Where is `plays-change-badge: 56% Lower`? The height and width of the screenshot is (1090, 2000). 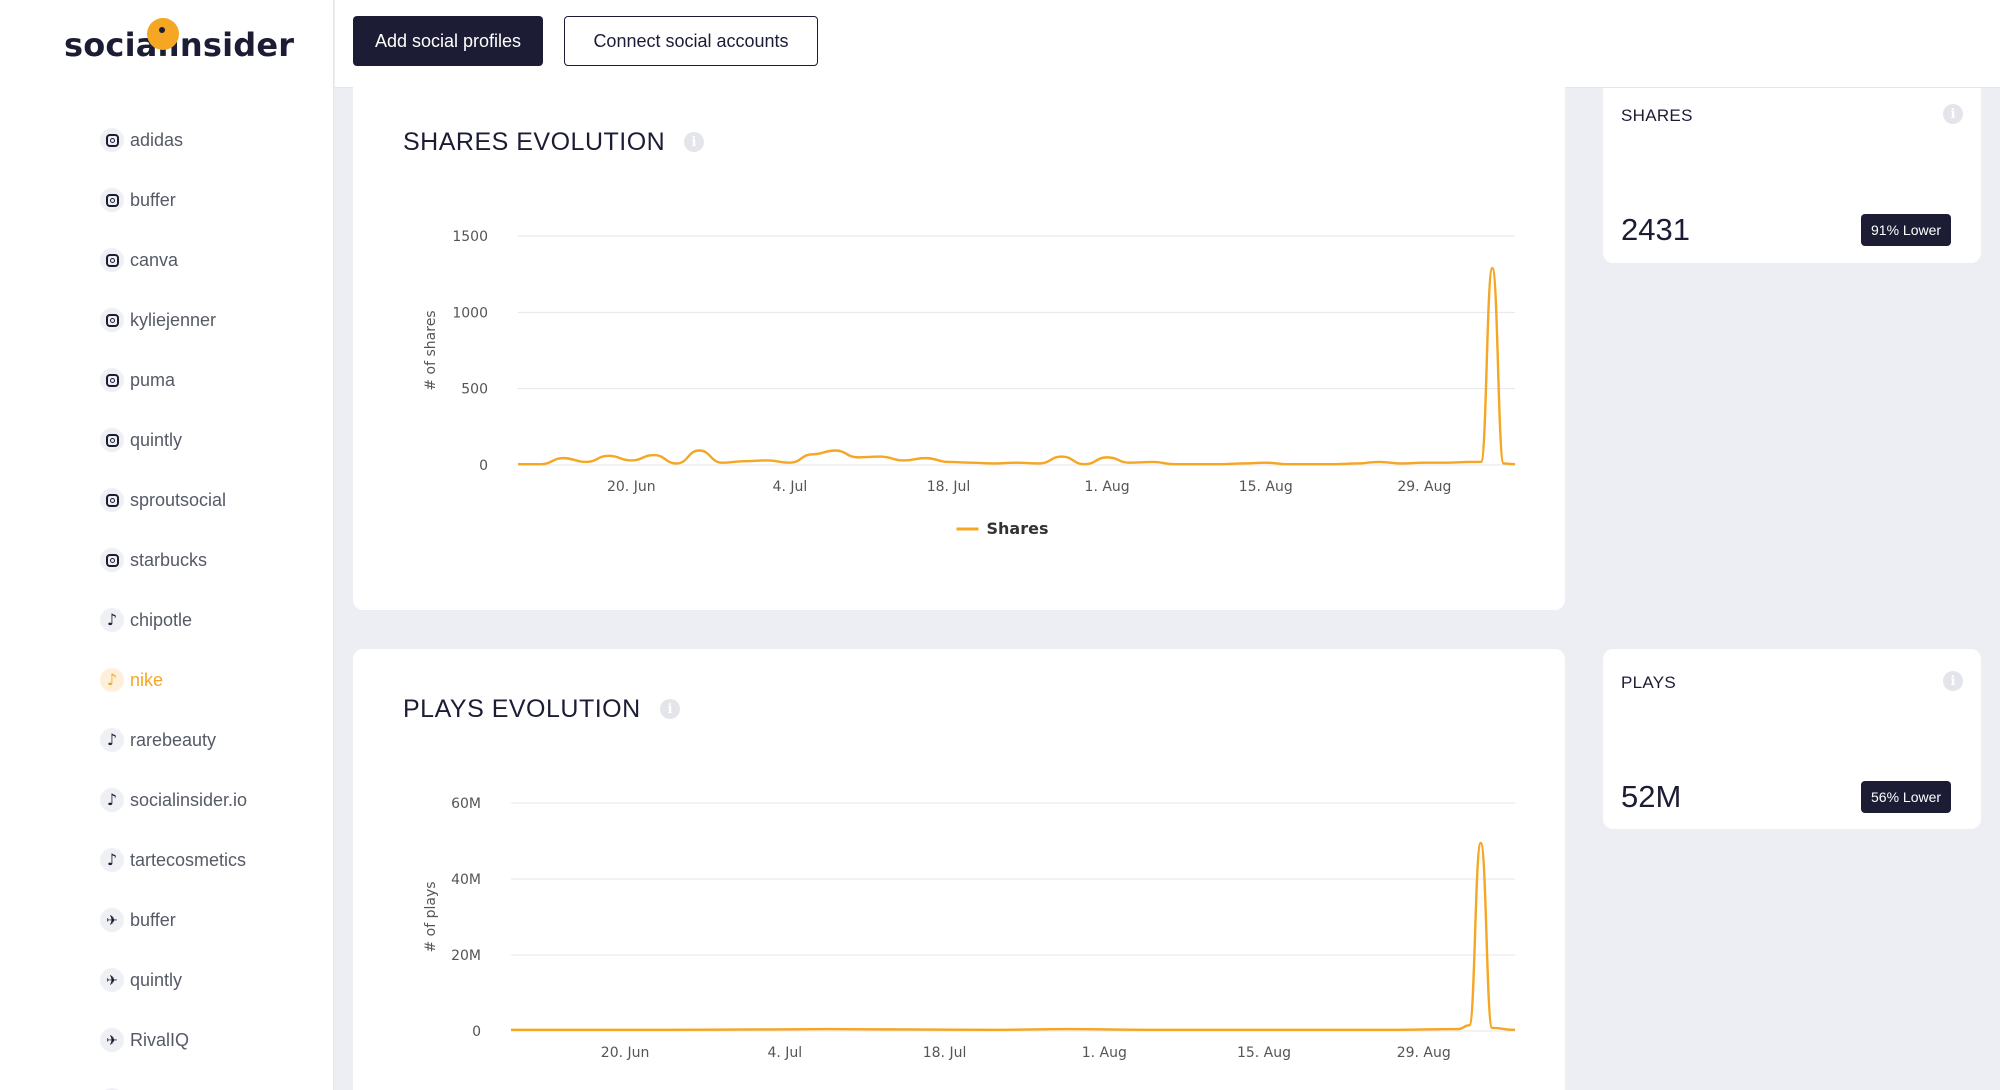
plays-change-badge: 56% Lower is located at coordinates (1906, 797).